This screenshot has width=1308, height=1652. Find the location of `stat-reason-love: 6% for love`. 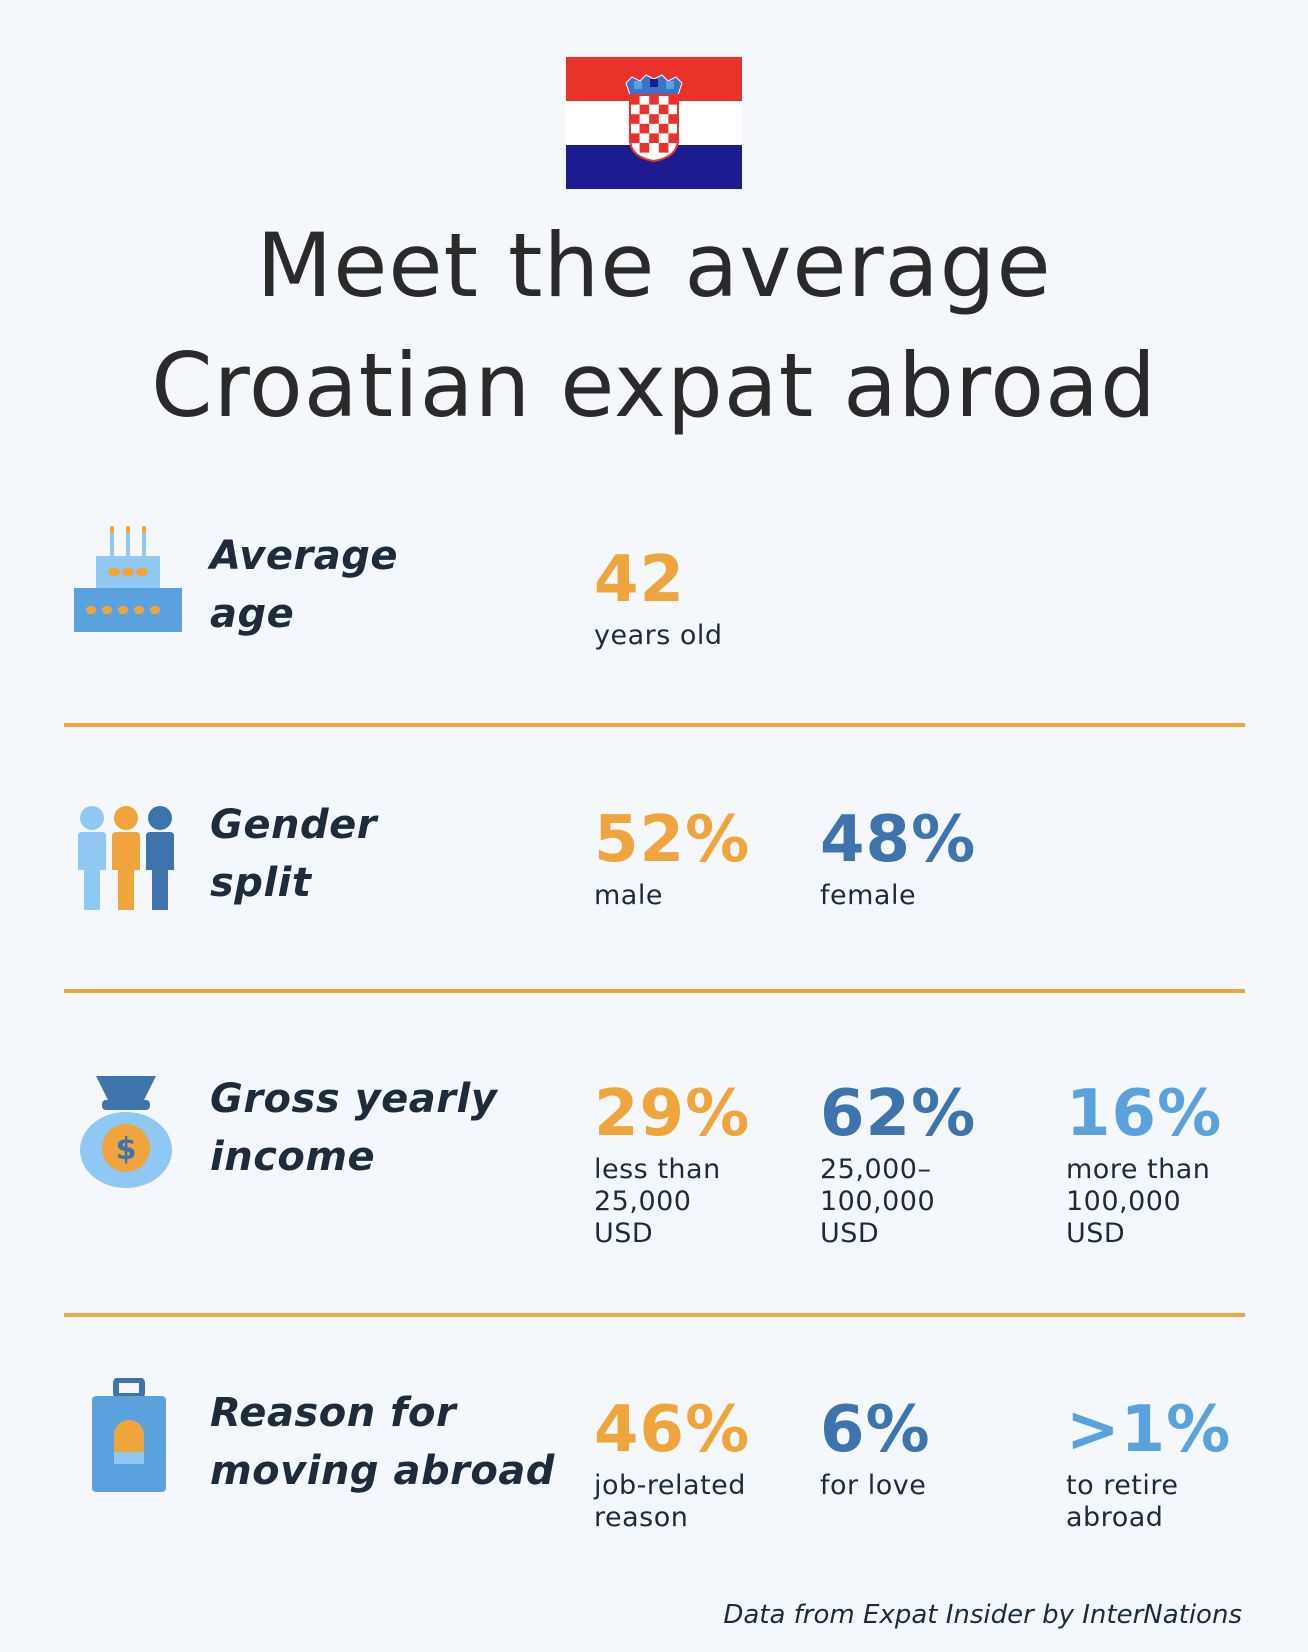

stat-reason-love: 6% for love is located at coordinates (875, 1450).